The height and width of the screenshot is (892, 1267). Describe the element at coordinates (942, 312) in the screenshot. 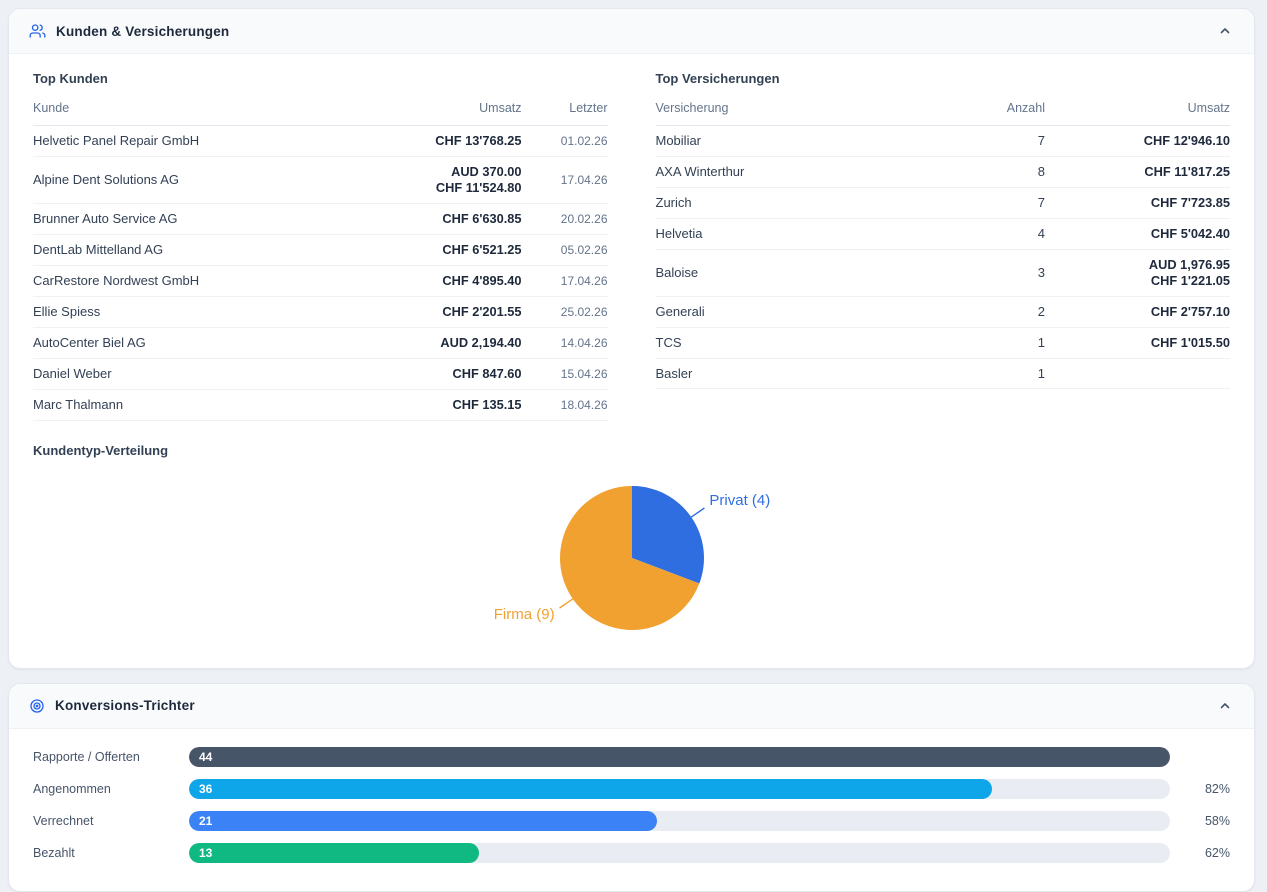

I see `table-row: Generali 2 CHF 2'757.10` at that location.